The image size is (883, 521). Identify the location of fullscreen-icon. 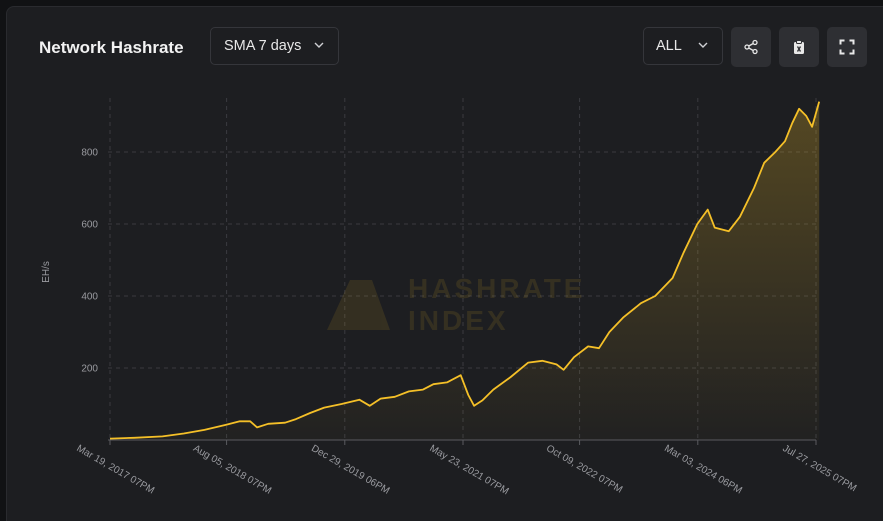
(847, 47).